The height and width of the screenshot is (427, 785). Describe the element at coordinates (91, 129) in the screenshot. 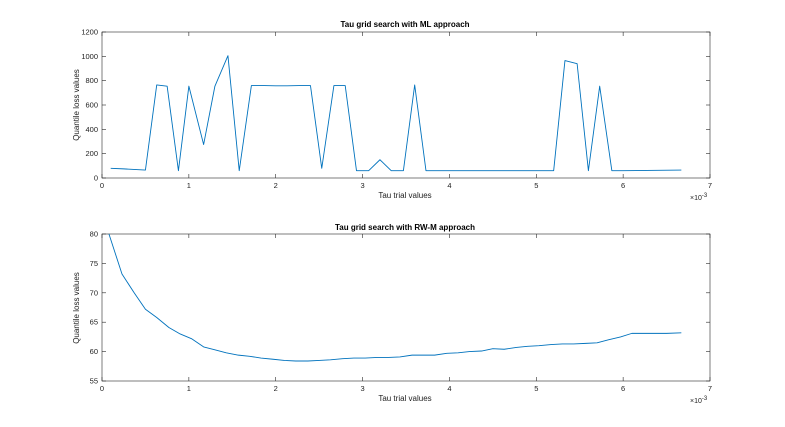

I see `ml-y-tick-label: 400` at that location.